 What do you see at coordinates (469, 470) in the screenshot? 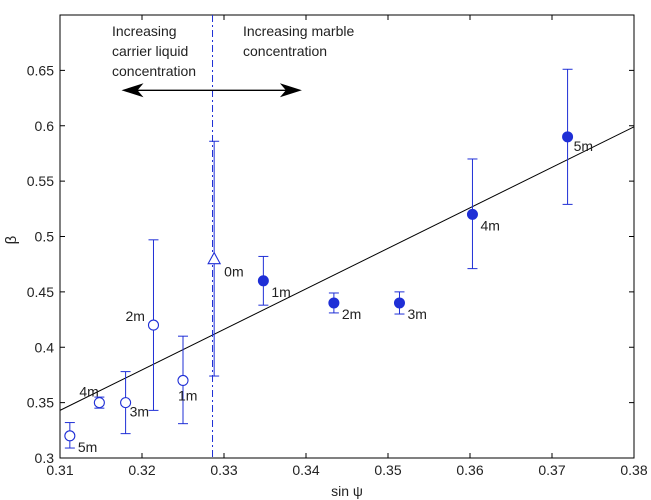
I see `x-tick-label: 0.36` at bounding box center [469, 470].